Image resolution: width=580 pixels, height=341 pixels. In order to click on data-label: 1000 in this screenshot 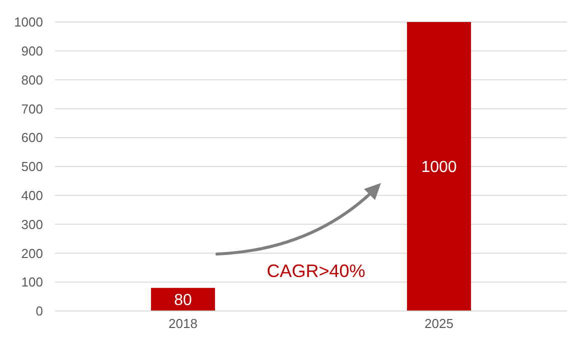, I will do `click(439, 167)`.